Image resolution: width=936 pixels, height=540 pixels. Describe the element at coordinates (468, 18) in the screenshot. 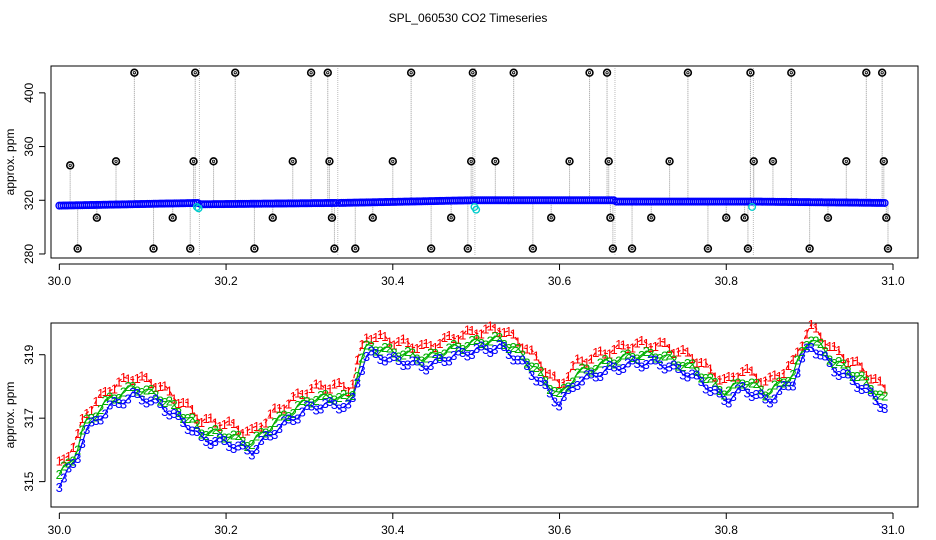

I see `chart-title: SPL_060530 CO2 Timeseries` at that location.